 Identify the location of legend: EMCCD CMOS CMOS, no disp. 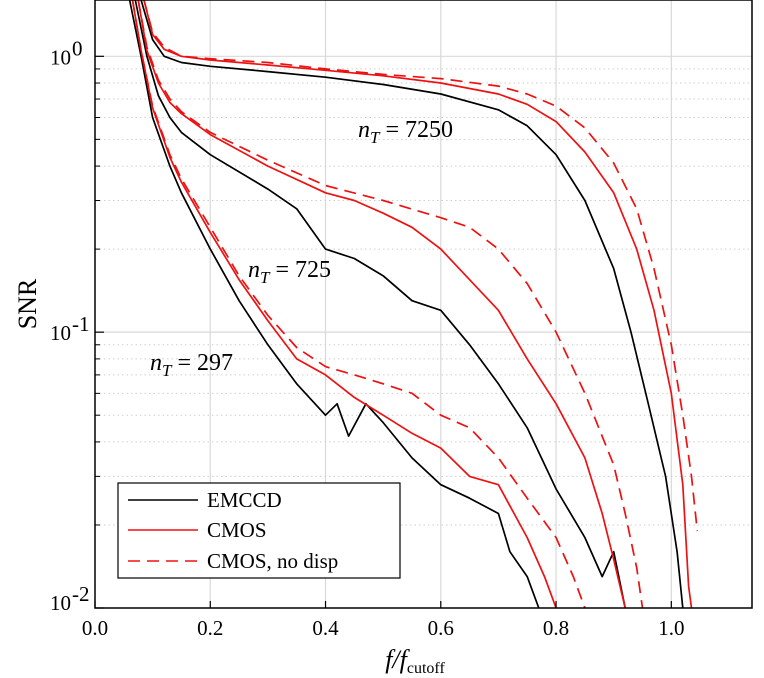
(259, 530).